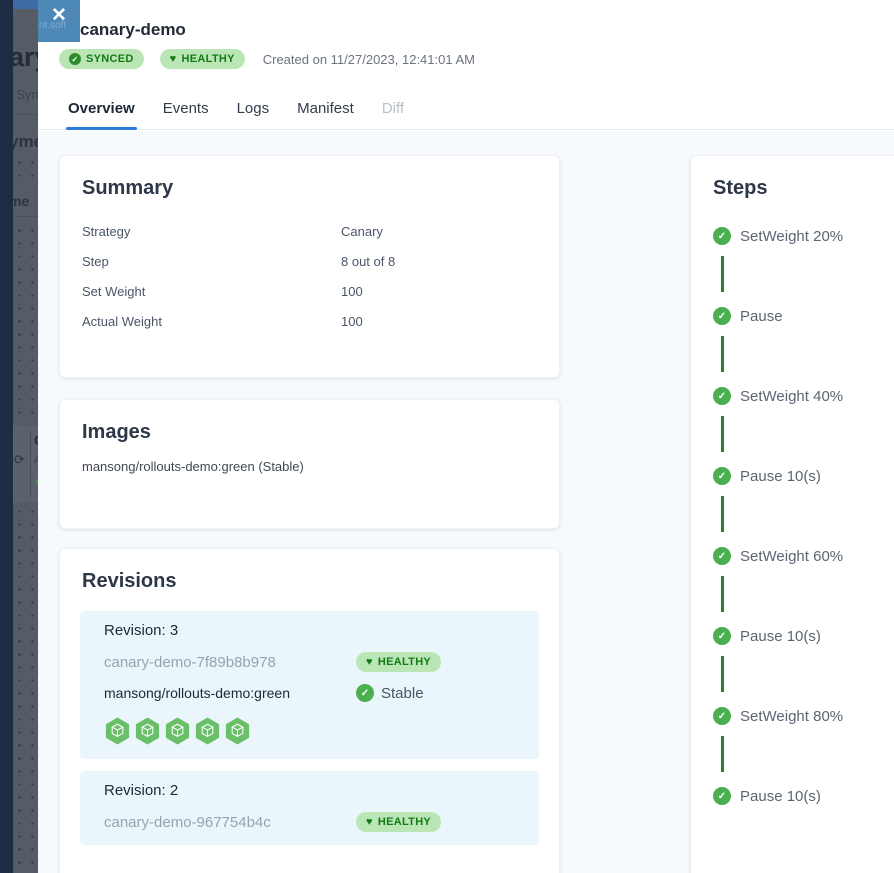  What do you see at coordinates (36, 460) in the screenshot?
I see `background-card-subtitle-fragment: Ap` at bounding box center [36, 460].